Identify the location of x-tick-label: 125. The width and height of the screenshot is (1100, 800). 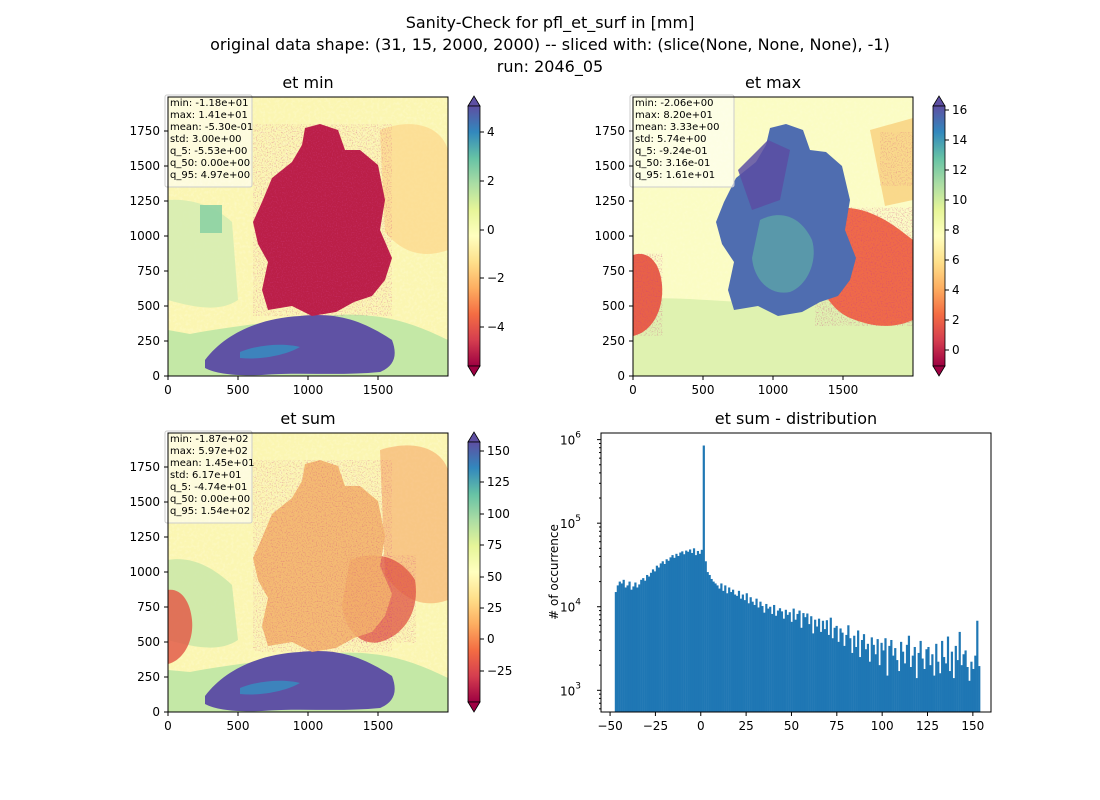
(927, 726).